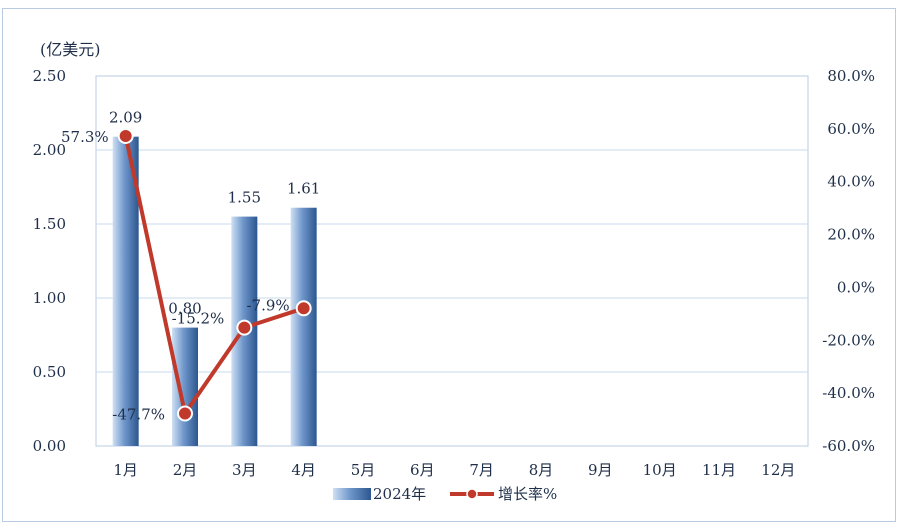  What do you see at coordinates (303, 189) in the screenshot?
I see `bar-data-label: 1.61` at bounding box center [303, 189].